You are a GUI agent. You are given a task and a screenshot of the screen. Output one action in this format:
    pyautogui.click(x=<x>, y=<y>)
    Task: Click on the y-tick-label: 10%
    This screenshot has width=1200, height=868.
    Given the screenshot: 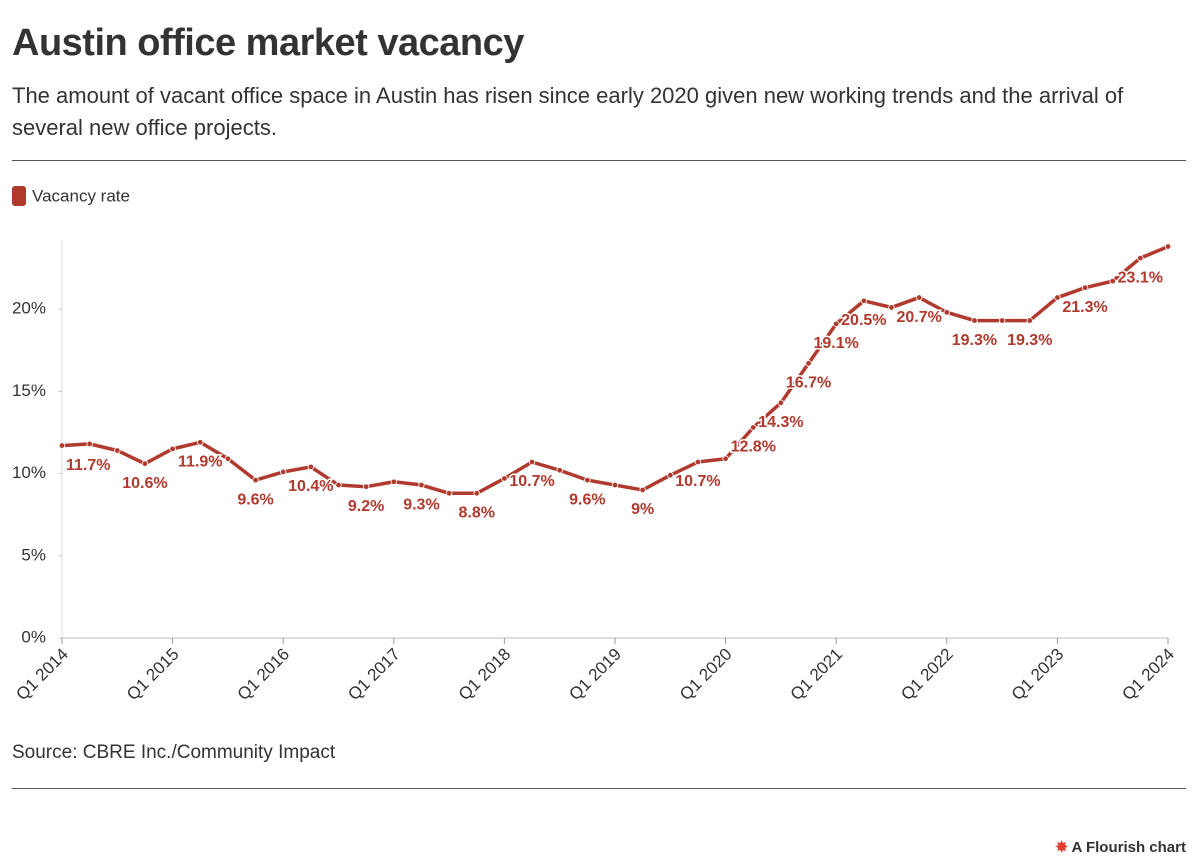 What is the action you would take?
    pyautogui.click(x=29, y=472)
    